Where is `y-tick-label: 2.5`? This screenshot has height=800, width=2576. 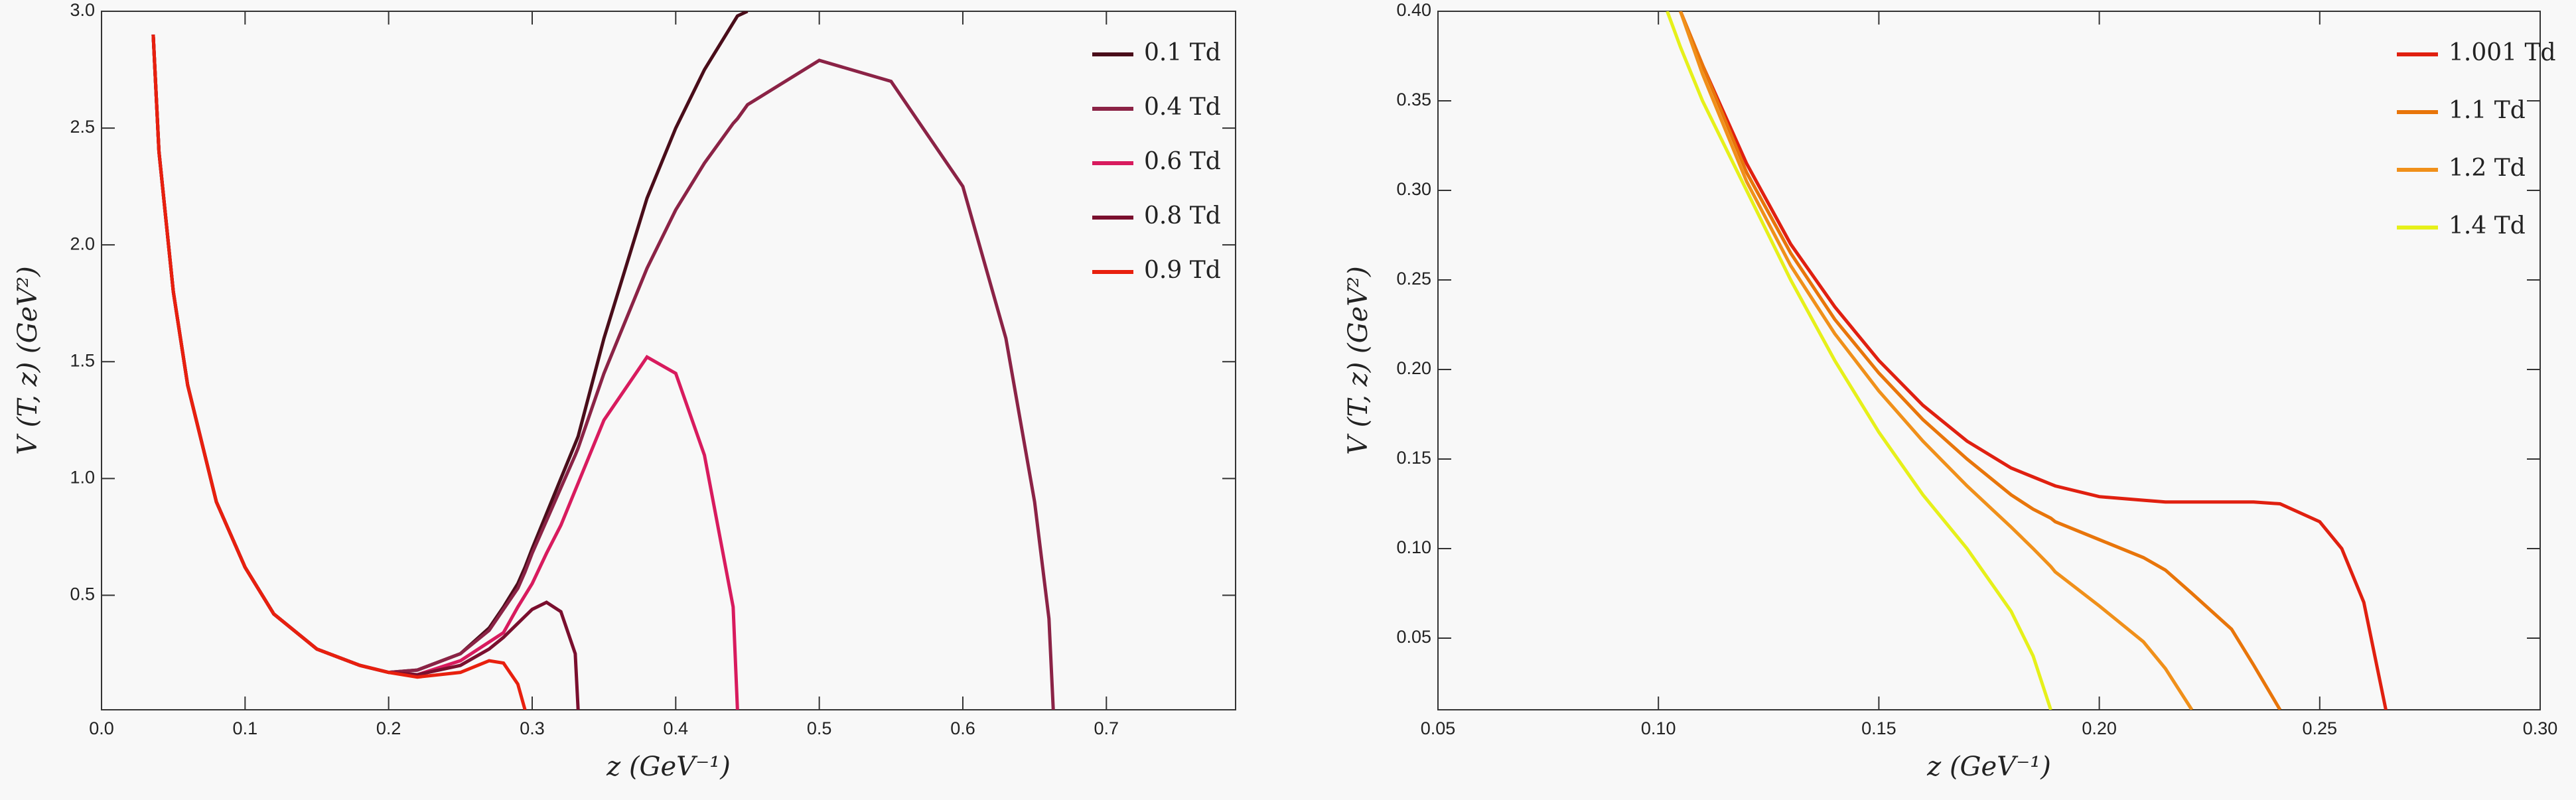
y-tick-label: 2.5 is located at coordinates (83, 127).